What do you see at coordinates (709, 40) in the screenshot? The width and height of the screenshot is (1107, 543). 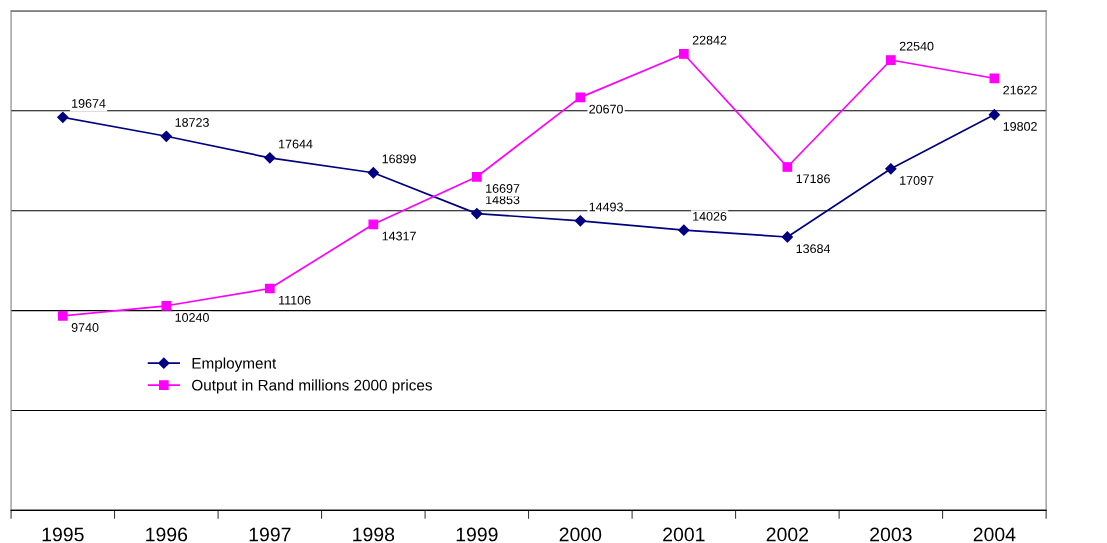 I see `data-label: 22842` at bounding box center [709, 40].